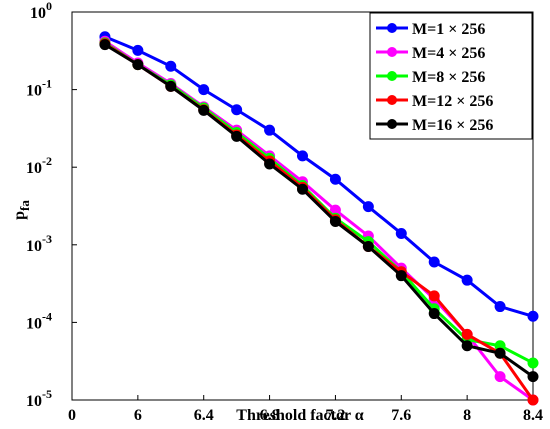  I want to click on legend-label: M=4 × 256, so click(448, 53).